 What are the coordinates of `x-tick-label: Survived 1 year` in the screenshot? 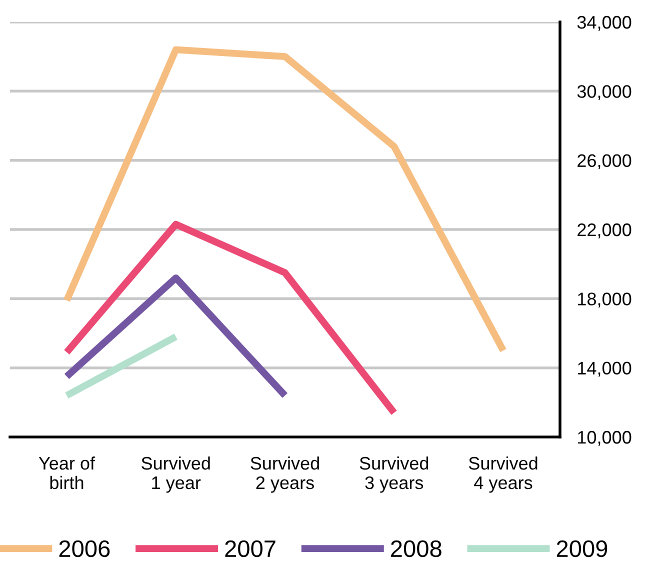 It's located at (176, 474).